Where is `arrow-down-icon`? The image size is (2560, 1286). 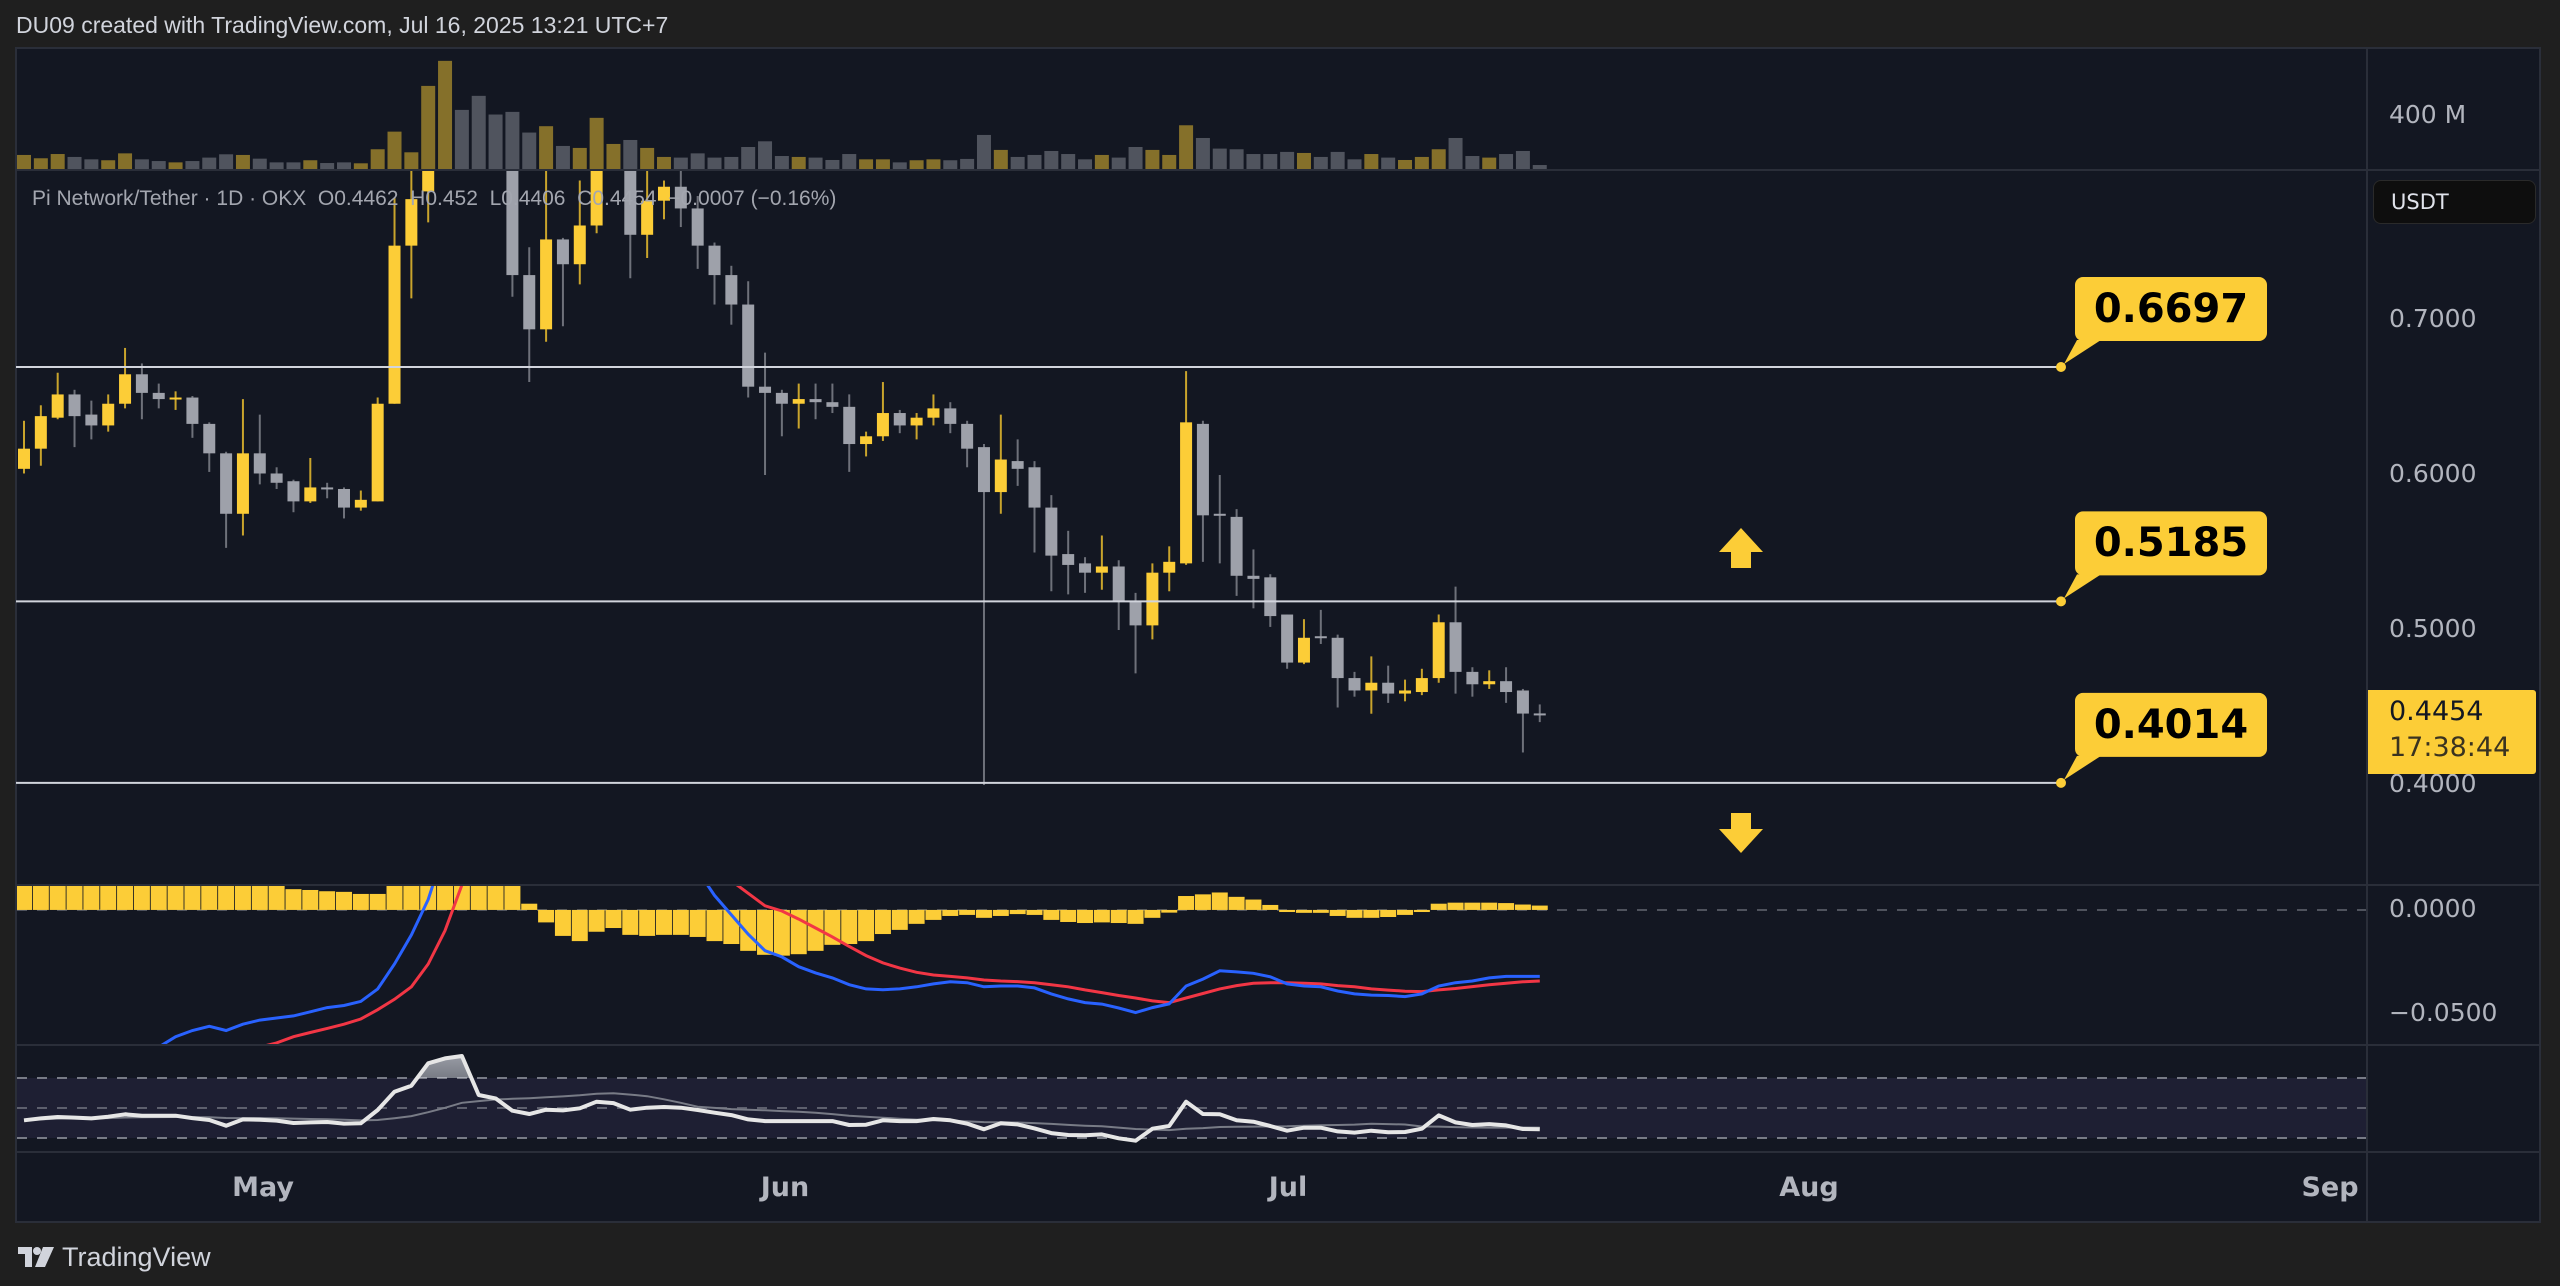 arrow-down-icon is located at coordinates (1741, 833).